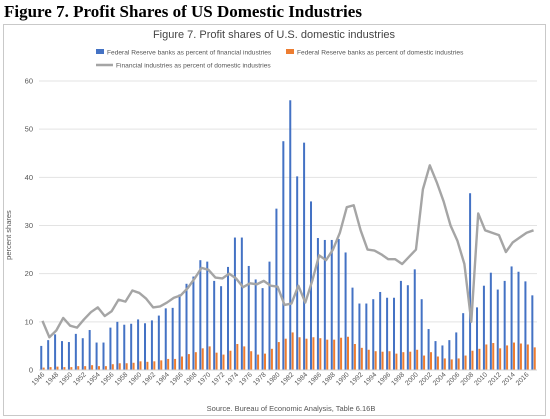  Describe the element at coordinates (274, 379) in the screenshot. I see `x-tick-label: 1980` at that location.